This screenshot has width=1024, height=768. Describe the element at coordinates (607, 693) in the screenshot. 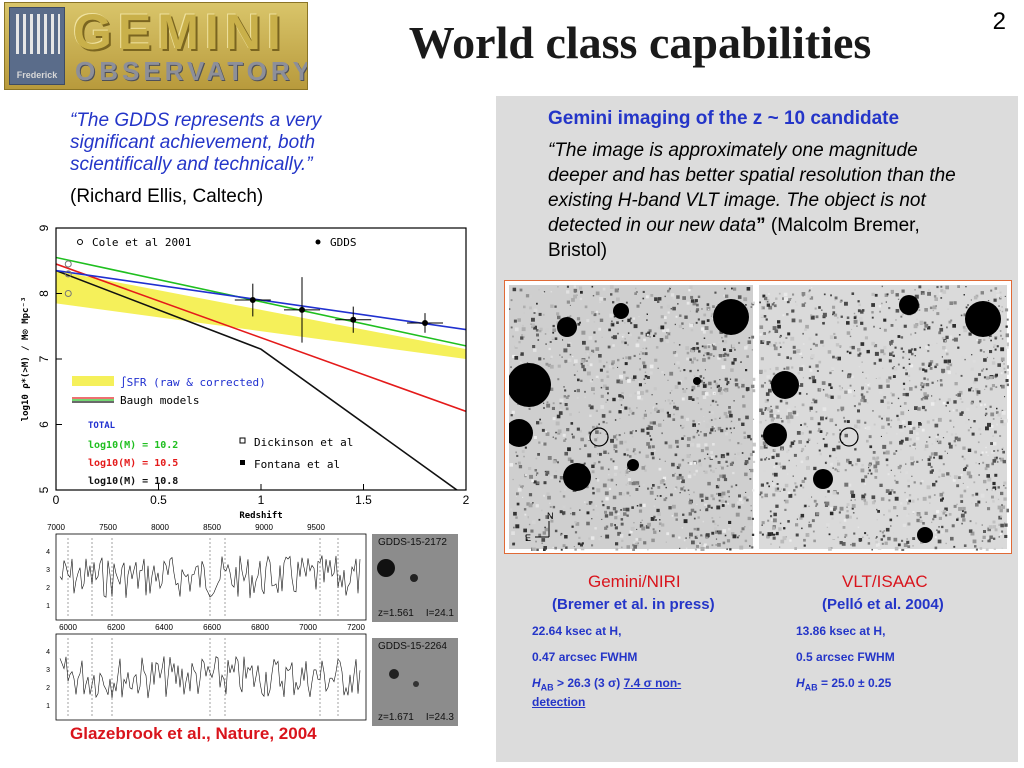

I see `niri-spec-nondetection: 7.4 σ non-detection` at that location.